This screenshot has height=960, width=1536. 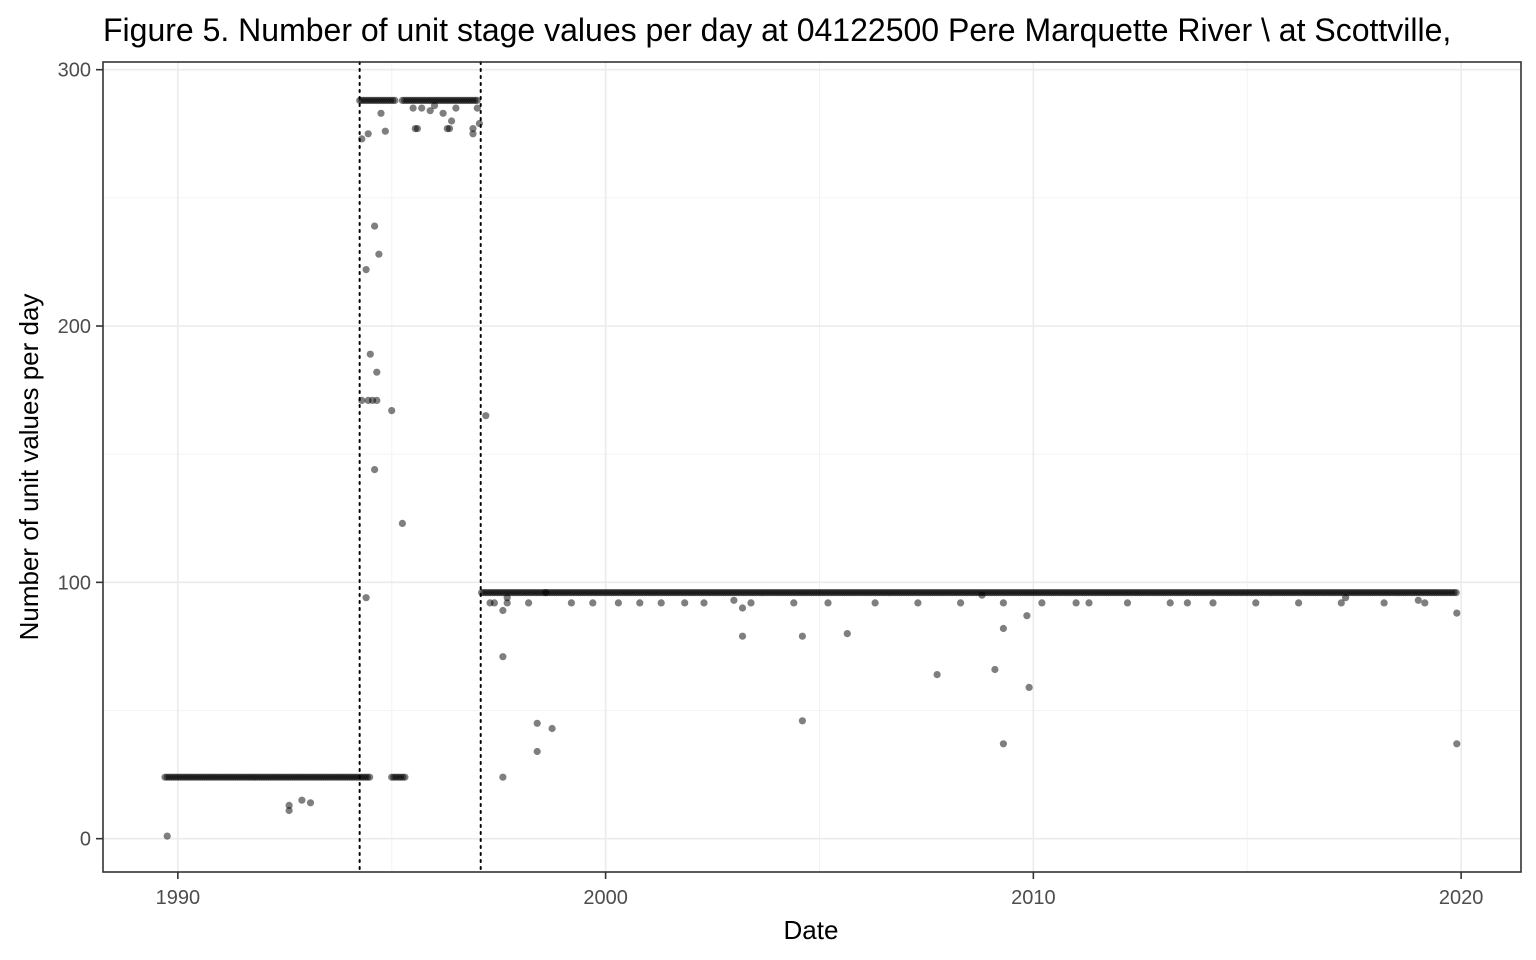 I want to click on y-axis-title: Number of unit values per day, so click(x=29, y=467).